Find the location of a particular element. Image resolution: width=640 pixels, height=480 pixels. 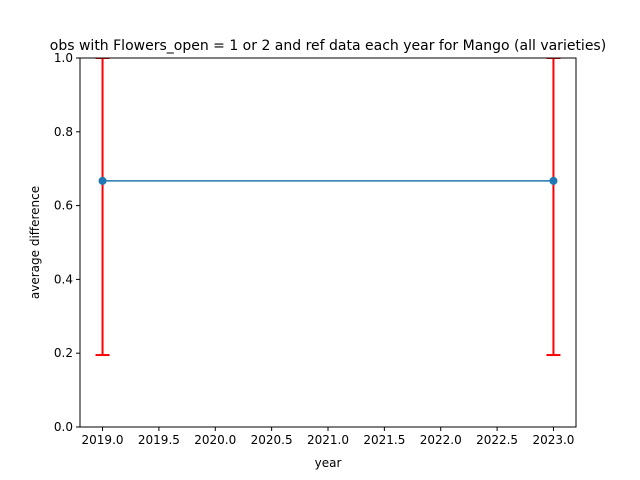

x-tick-label: 2021.0 is located at coordinates (328, 440).